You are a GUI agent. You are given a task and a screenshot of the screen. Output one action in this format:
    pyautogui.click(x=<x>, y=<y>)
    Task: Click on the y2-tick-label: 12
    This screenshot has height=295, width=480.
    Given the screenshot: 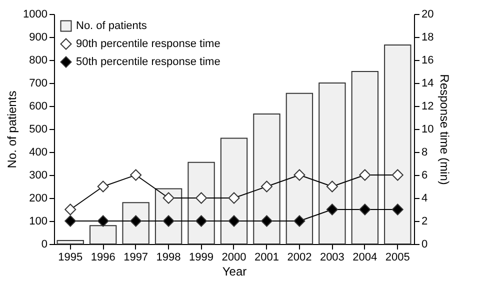 What is the action you would take?
    pyautogui.click(x=428, y=106)
    